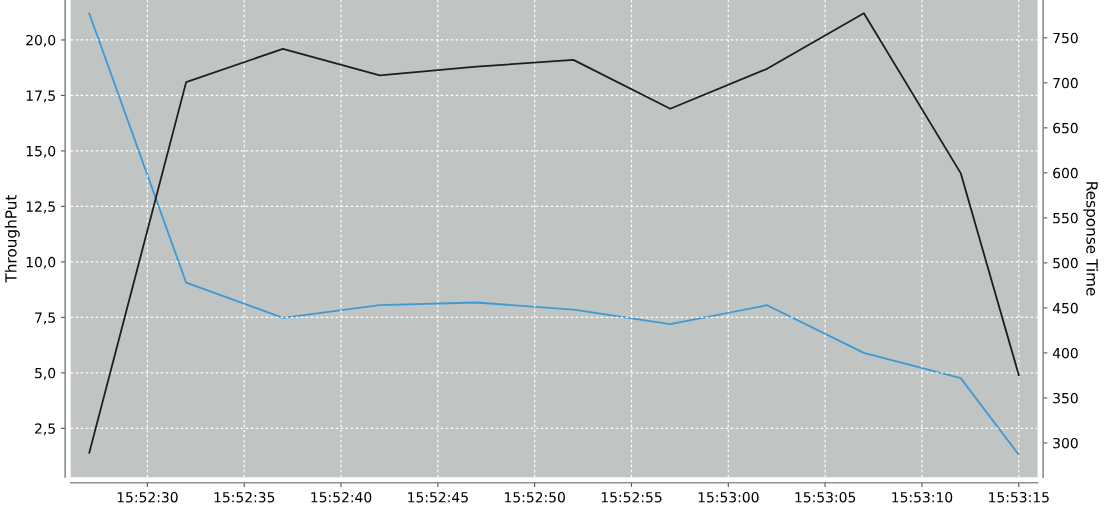 Image resolution: width=1105 pixels, height=506 pixels. Describe the element at coordinates (12, 238) in the screenshot. I see `y-axis-title: ThroughPut` at that location.